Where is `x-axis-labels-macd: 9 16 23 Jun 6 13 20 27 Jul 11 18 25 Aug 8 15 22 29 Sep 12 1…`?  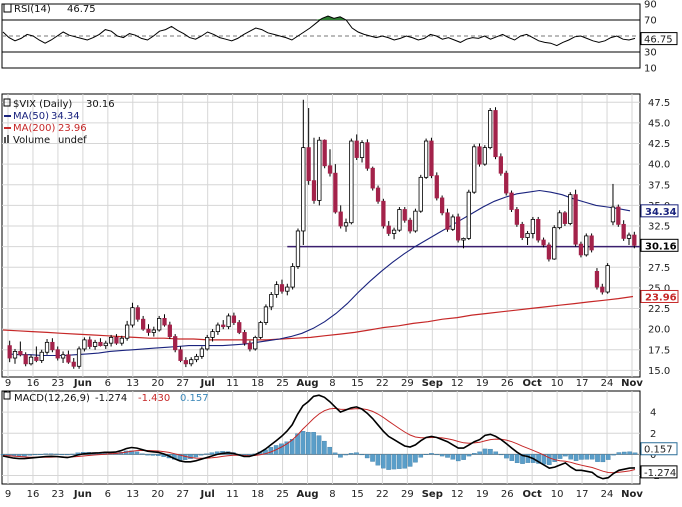
x-axis-labels-macd: 9 16 23 Jun 6 13 20 27 Jul 11 18 25 Aug 8 15 22 29 Sep 12 1… is located at coordinates (324, 494).